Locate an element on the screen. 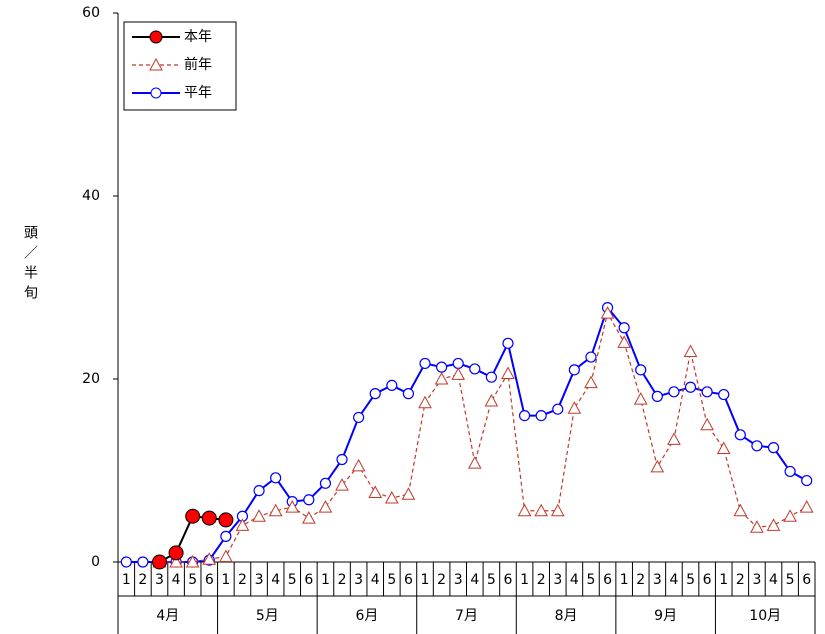 The height and width of the screenshot is (634, 825). group-label: 7月 is located at coordinates (466, 616).